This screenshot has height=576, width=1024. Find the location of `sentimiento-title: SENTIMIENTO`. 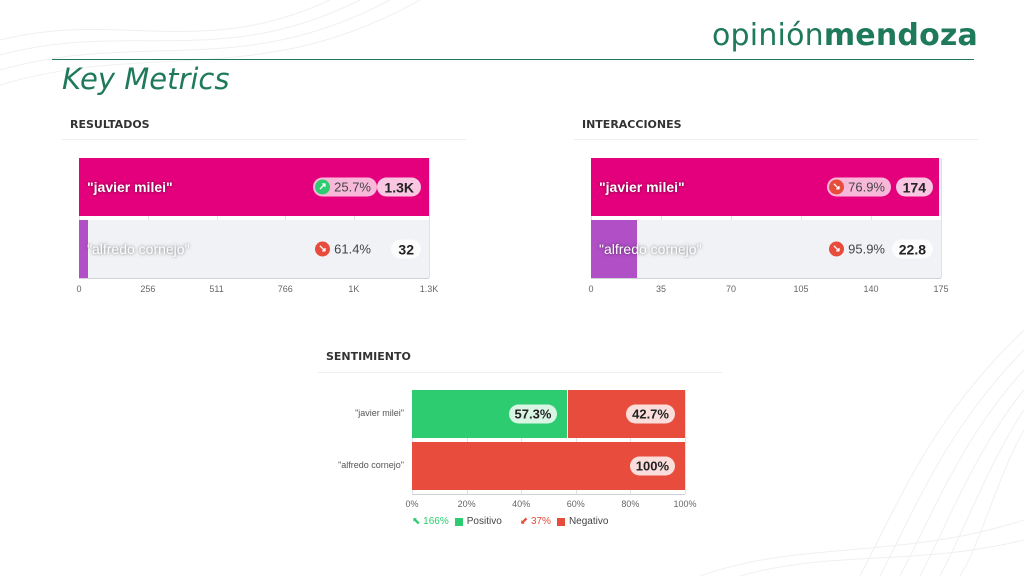

sentimiento-title: SENTIMIENTO is located at coordinates (368, 356).